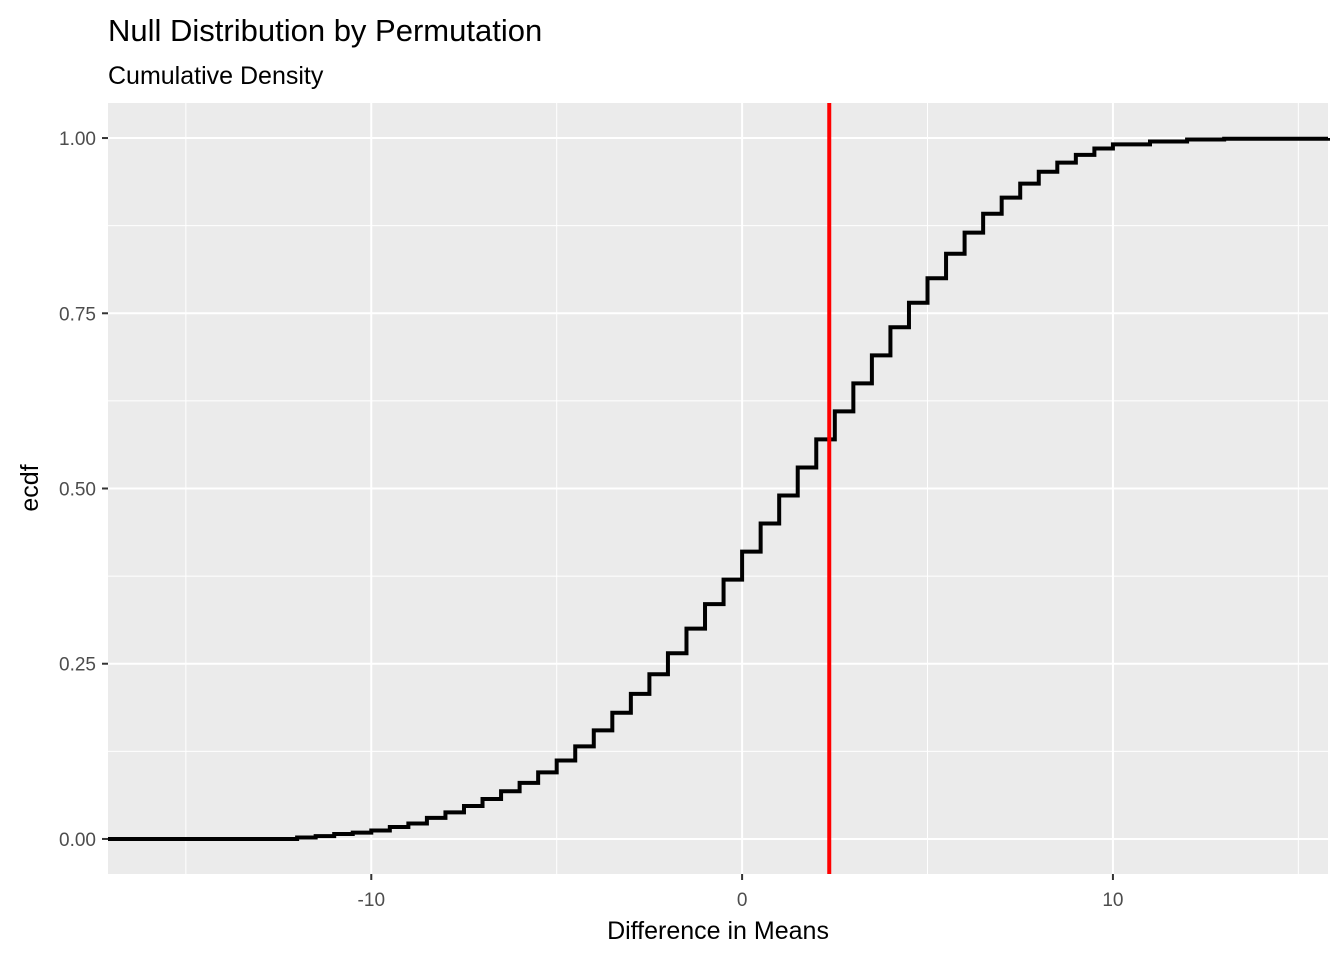 Image resolution: width=1344 pixels, height=960 pixels. What do you see at coordinates (216, 76) in the screenshot?
I see `chart-subtitle: Cumulative Density` at bounding box center [216, 76].